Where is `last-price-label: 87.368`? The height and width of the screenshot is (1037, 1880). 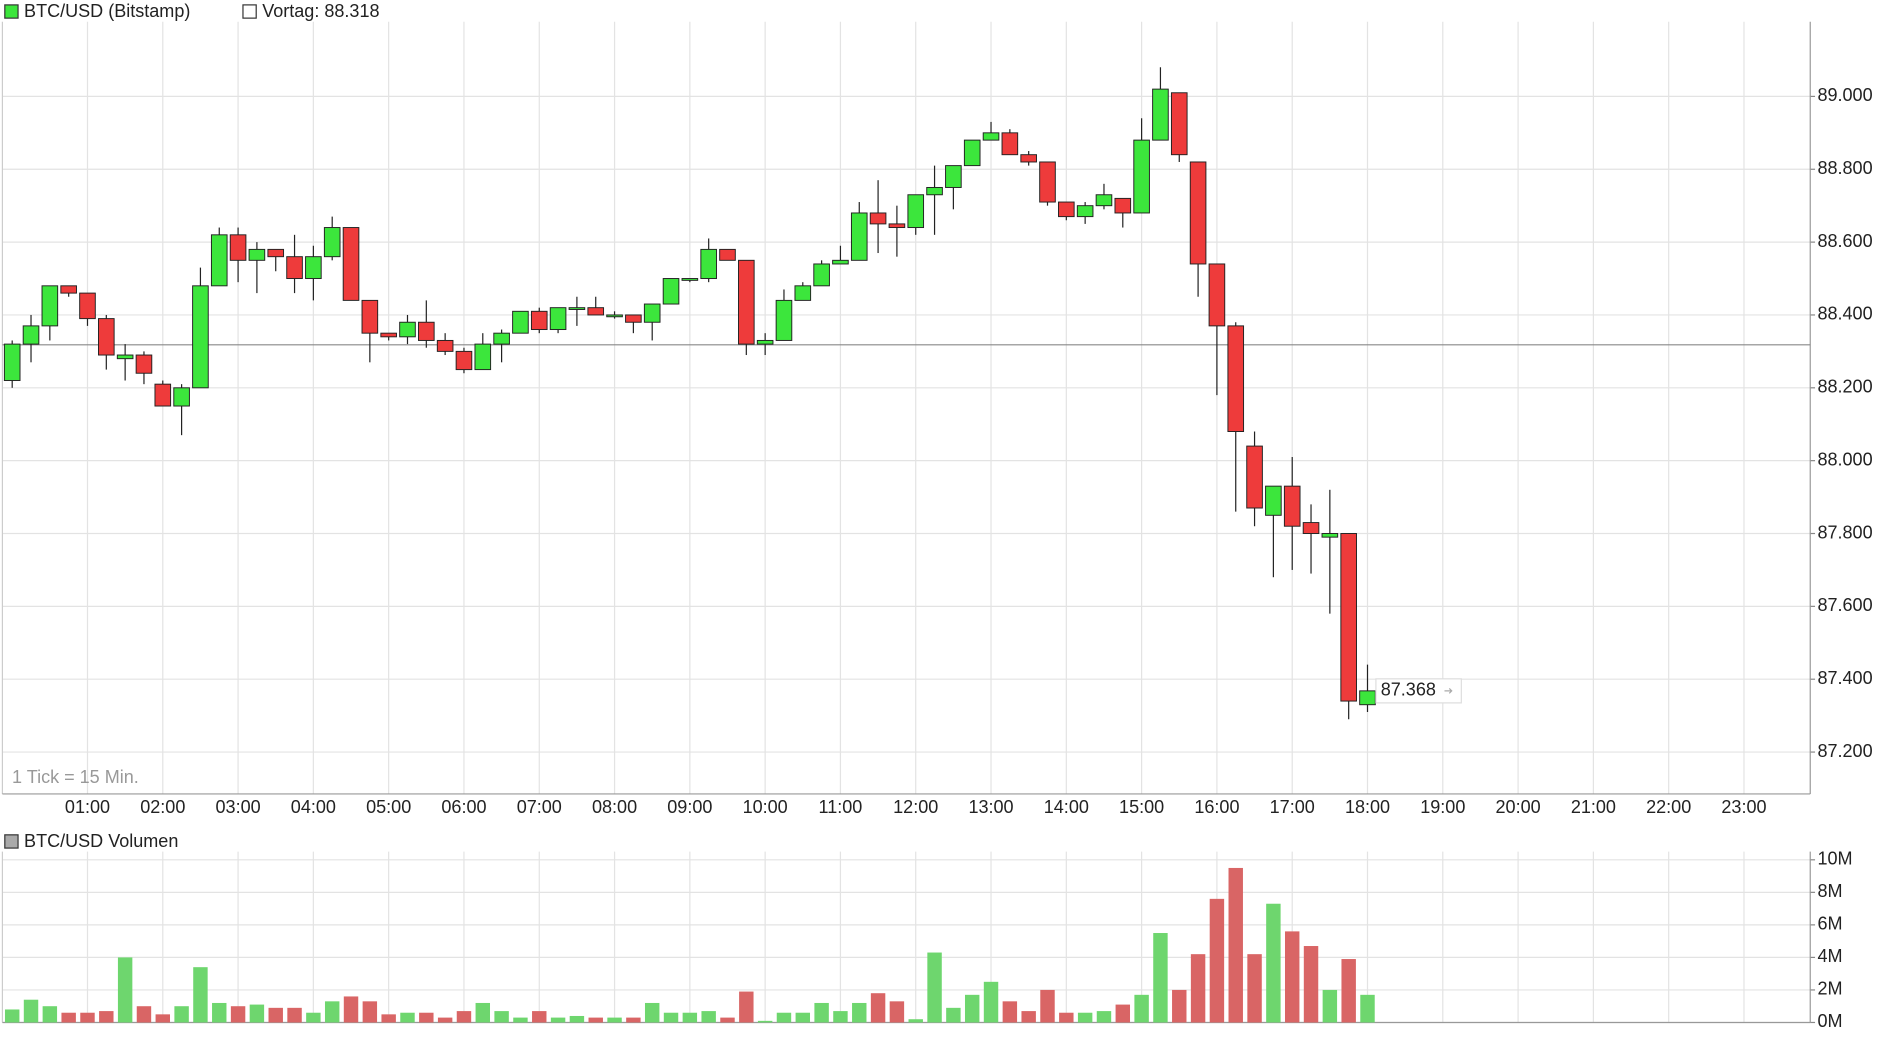
last-price-label: 87.368 is located at coordinates (1408, 690).